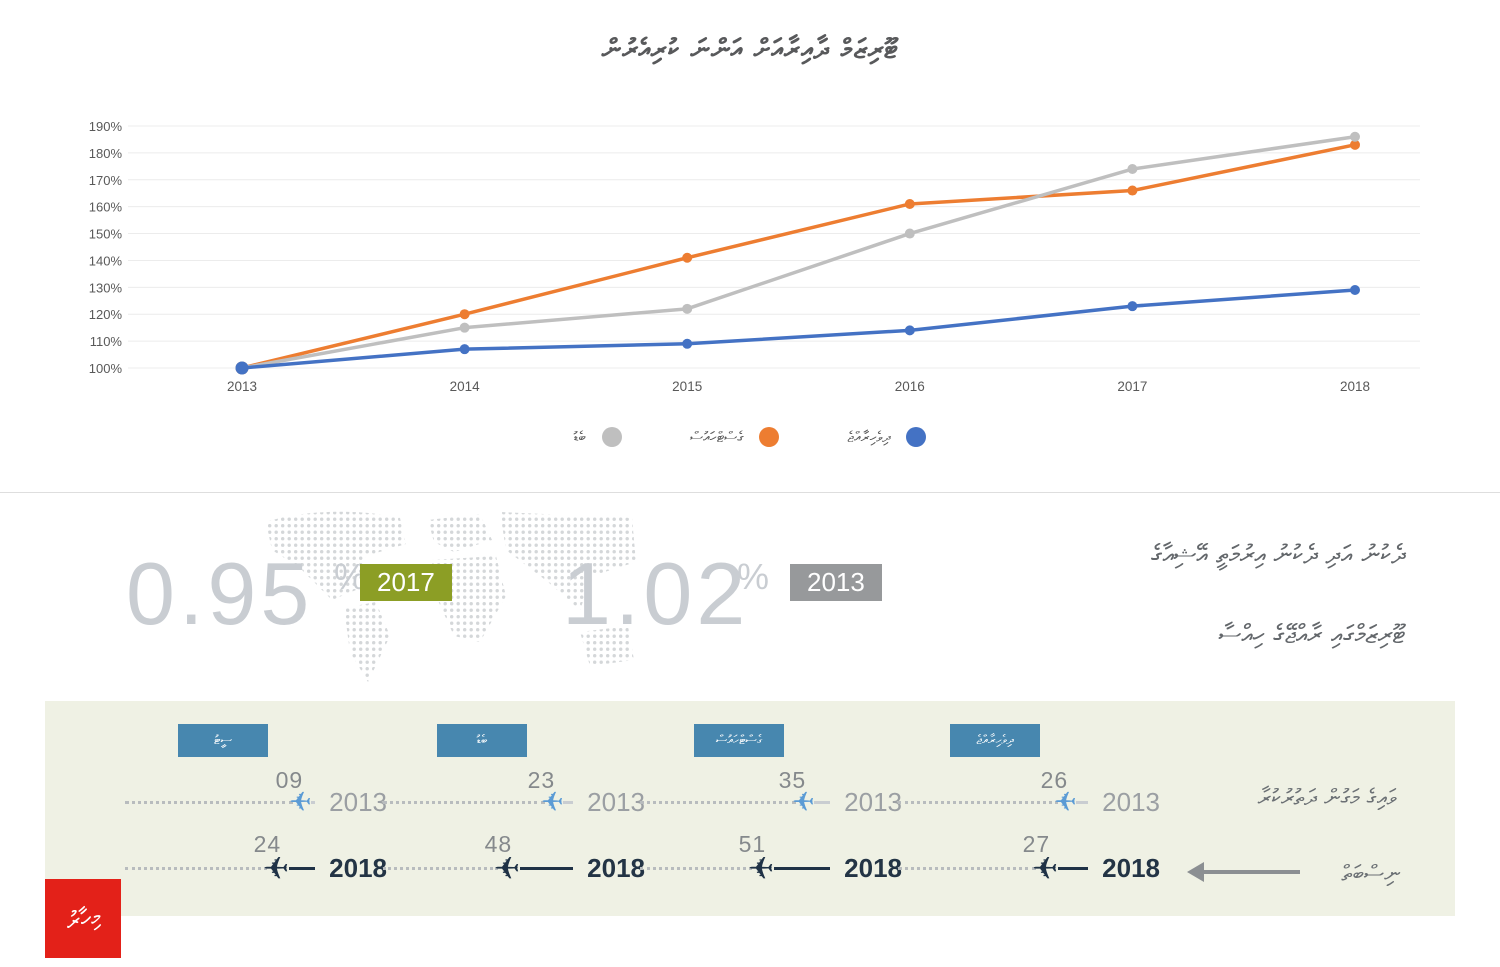 The width and height of the screenshot is (1500, 967). I want to click on category-column: 23 ✈ 2013 48 ✈ 2018, so click(514, 808).